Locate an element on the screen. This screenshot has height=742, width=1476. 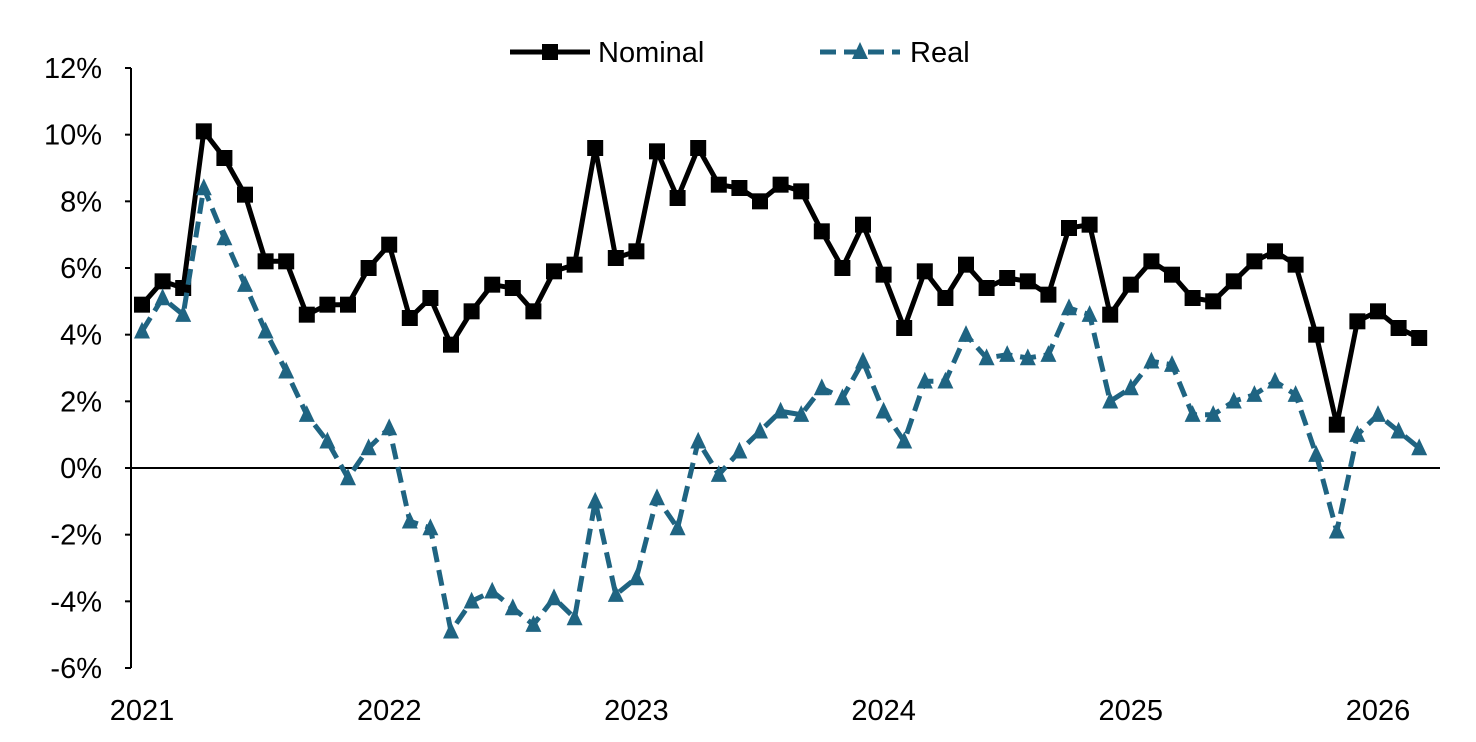
y-tick-label: -6% is located at coordinates (76, 669).